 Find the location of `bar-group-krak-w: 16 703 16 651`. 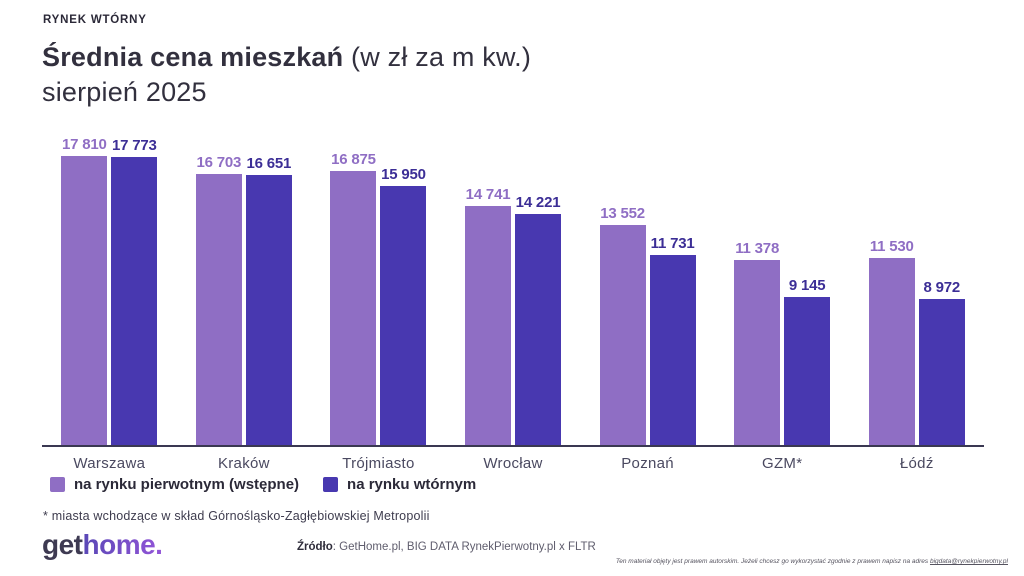

bar-group-krak-w: 16 703 16 651 is located at coordinates (244, 287).